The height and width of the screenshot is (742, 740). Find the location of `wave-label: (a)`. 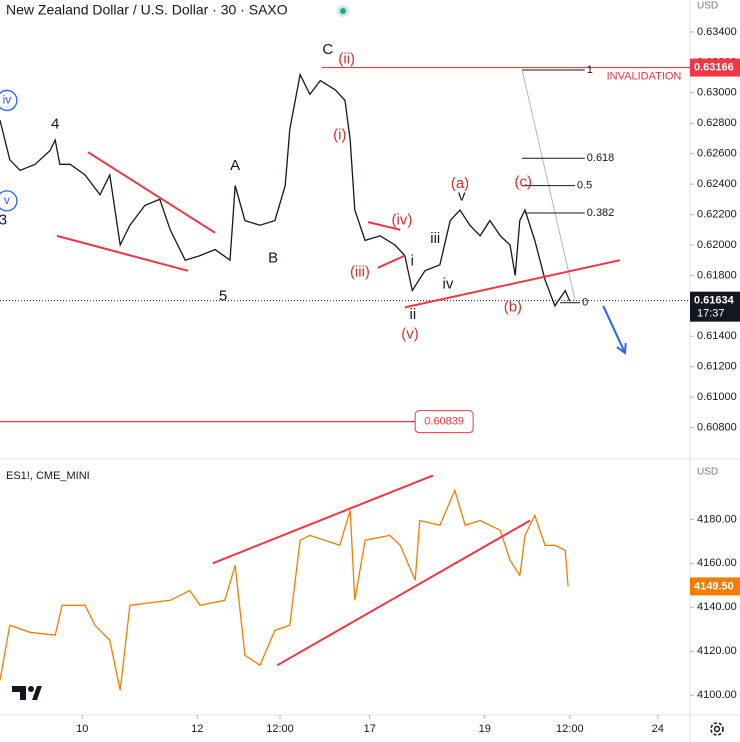

wave-label: (a) is located at coordinates (460, 183).